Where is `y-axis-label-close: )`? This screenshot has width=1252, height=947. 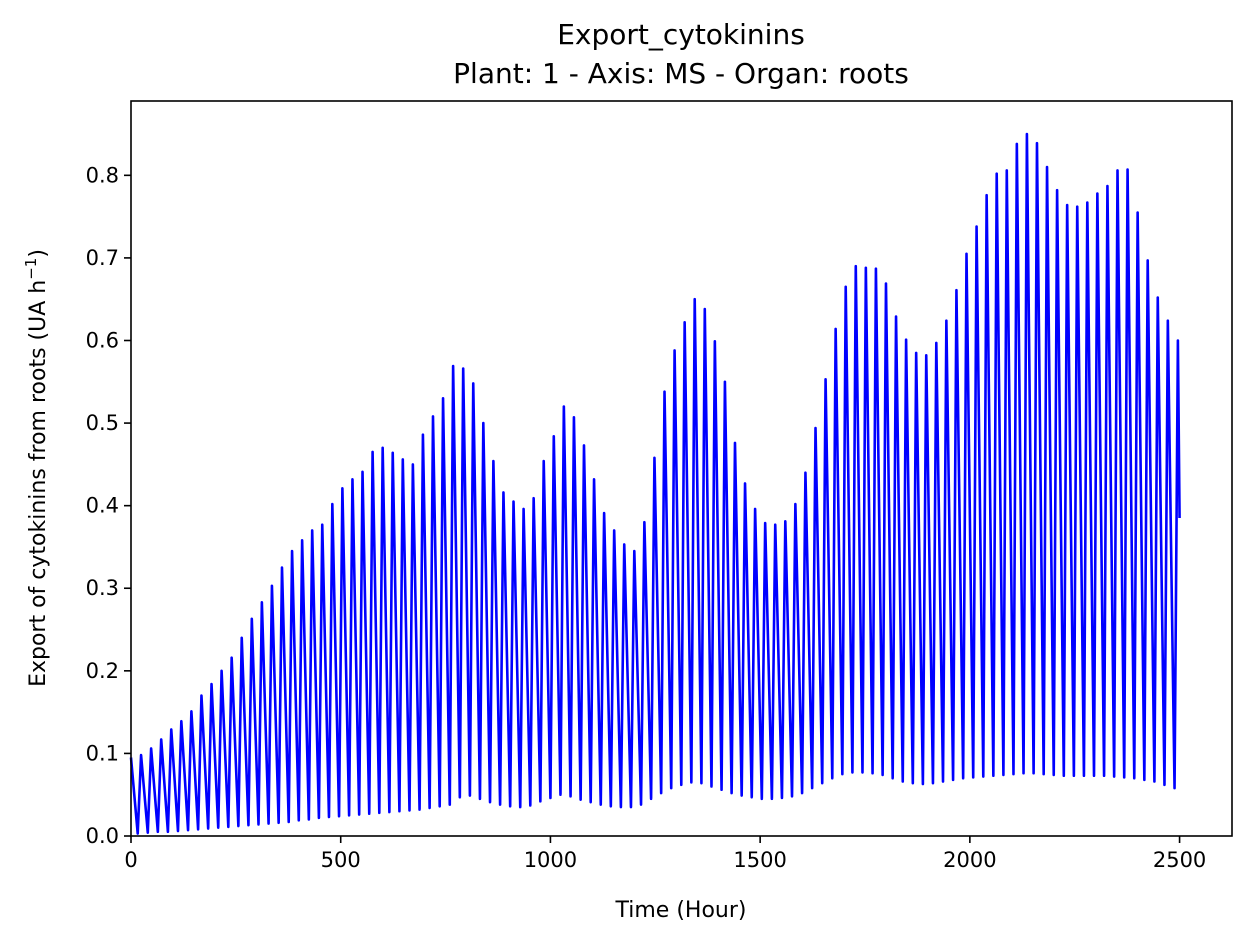
y-axis-label-close: ) is located at coordinates (38, 253).